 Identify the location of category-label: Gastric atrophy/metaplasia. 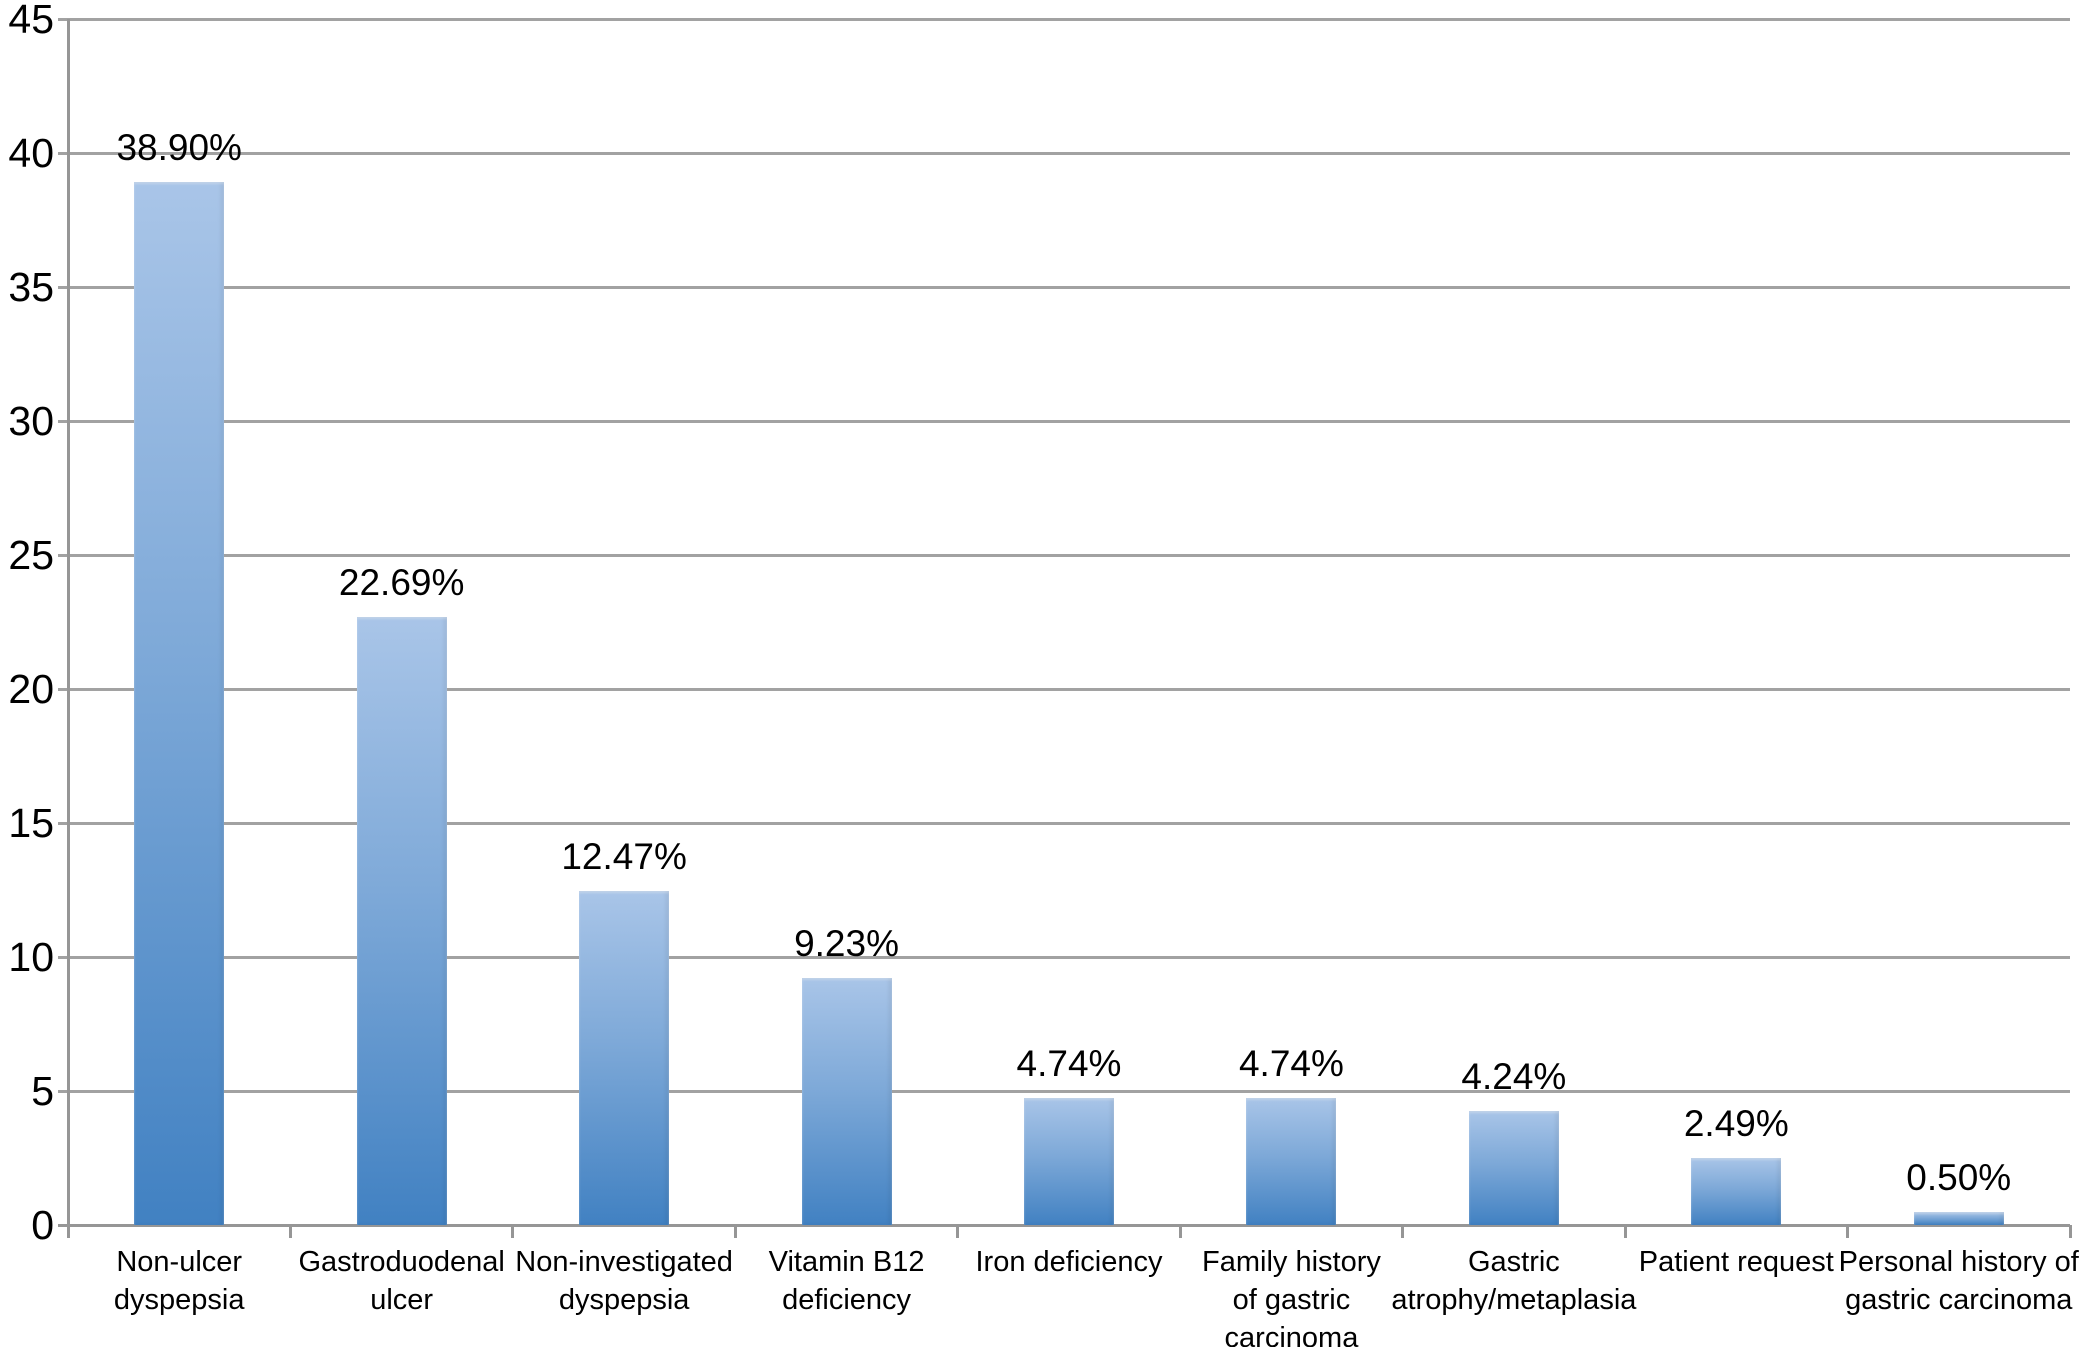
(1514, 1281).